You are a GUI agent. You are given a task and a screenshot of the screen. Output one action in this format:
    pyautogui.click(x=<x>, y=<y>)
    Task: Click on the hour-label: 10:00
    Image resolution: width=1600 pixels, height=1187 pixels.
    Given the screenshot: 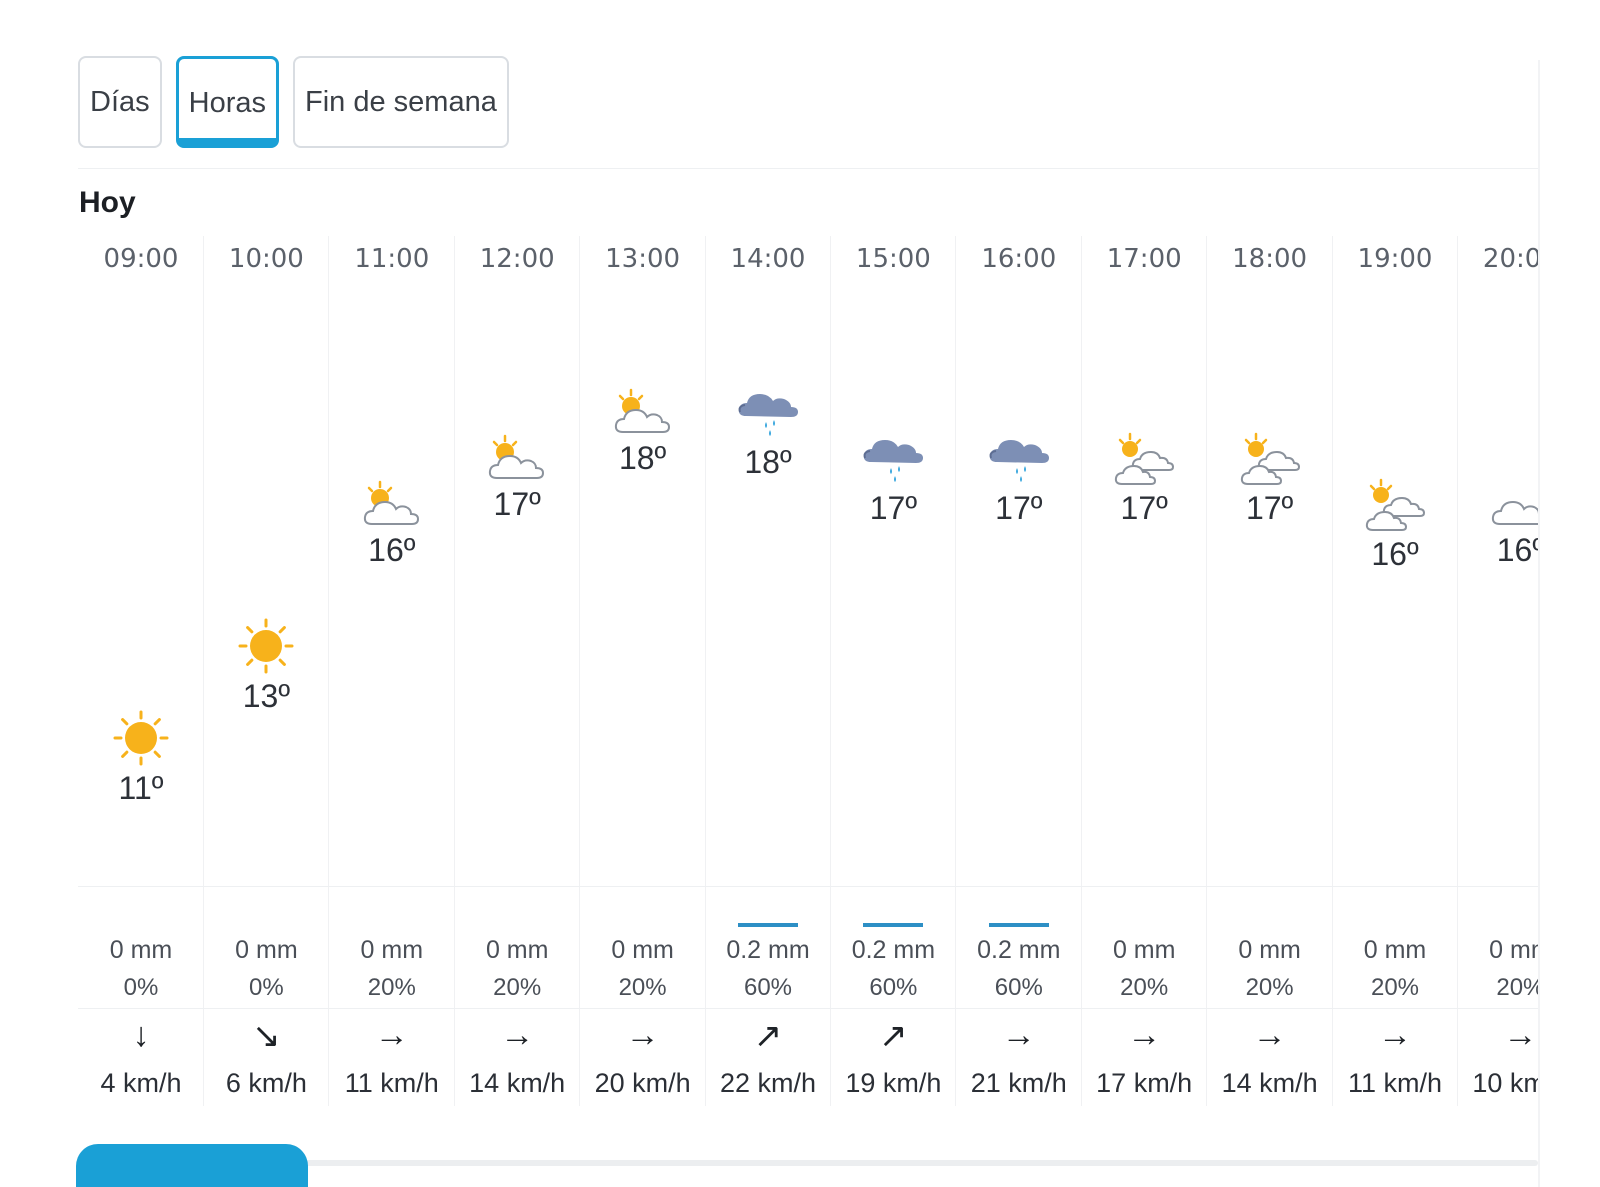 What is the action you would take?
    pyautogui.click(x=266, y=259)
    